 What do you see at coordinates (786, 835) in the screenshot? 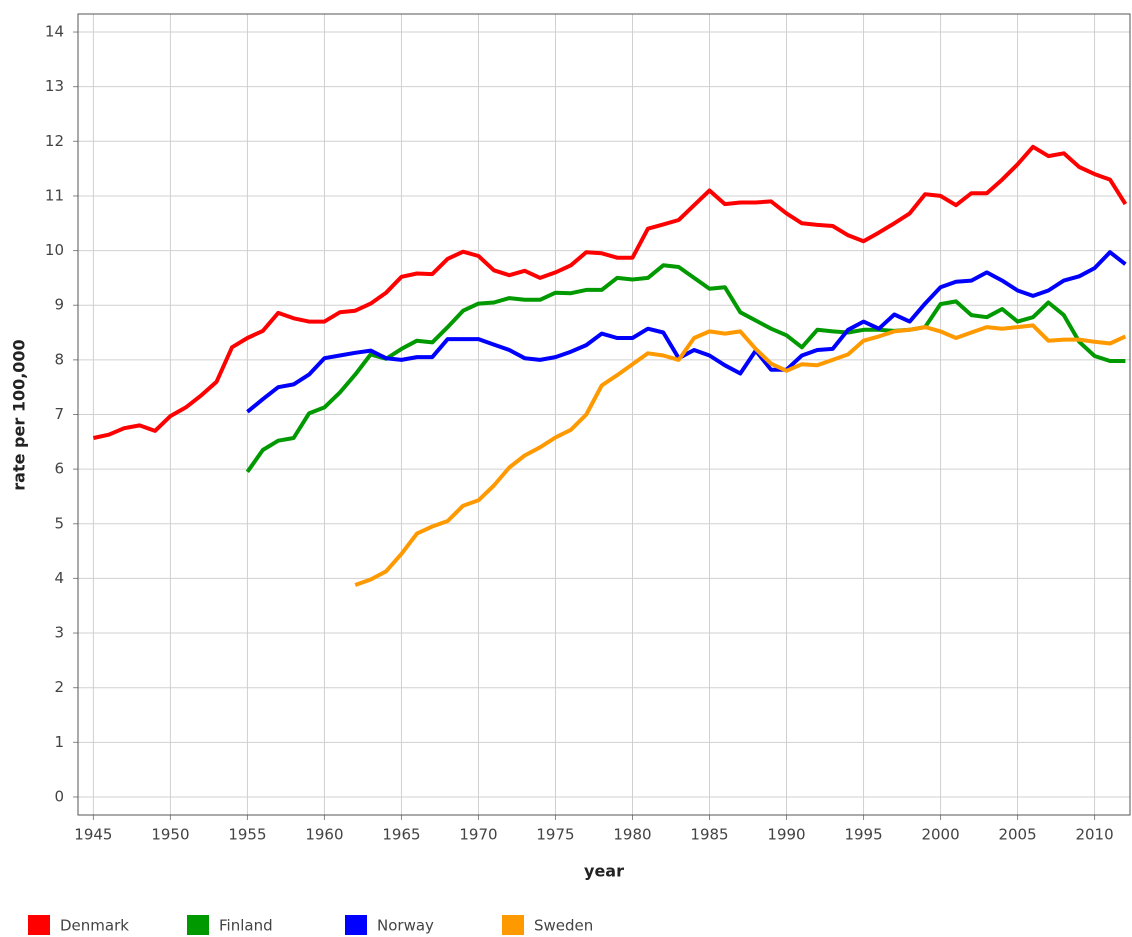
I see `x-tick-label: 1990` at bounding box center [786, 835].